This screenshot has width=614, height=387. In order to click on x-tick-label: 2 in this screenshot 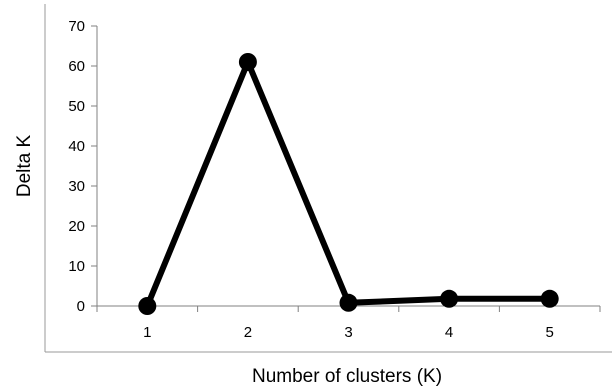, I will do `click(248, 332)`.